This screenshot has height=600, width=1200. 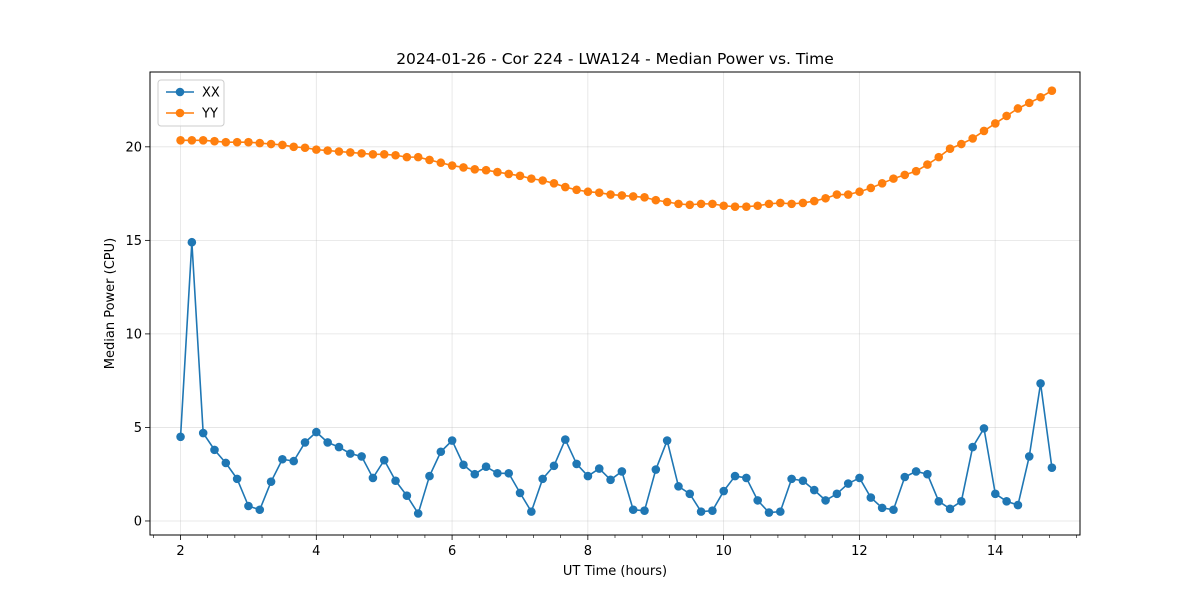 I want to click on x-tick-label: 2, so click(x=180, y=551).